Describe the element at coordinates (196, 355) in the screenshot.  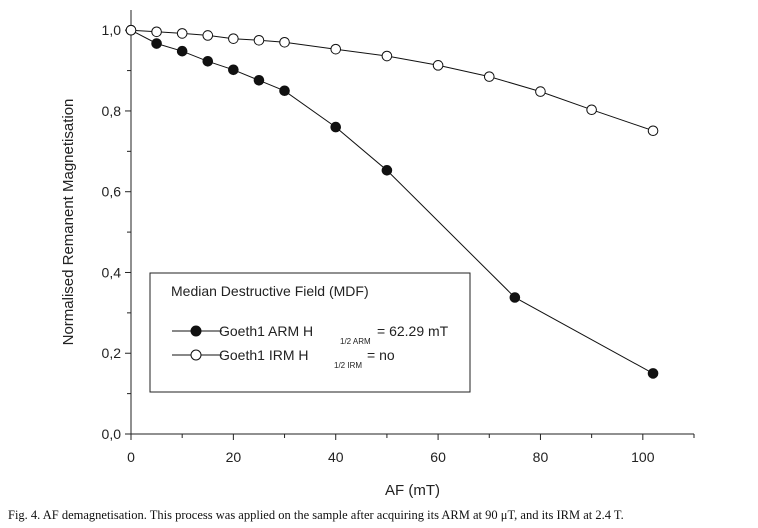
I see `legend-irm-marker` at that location.